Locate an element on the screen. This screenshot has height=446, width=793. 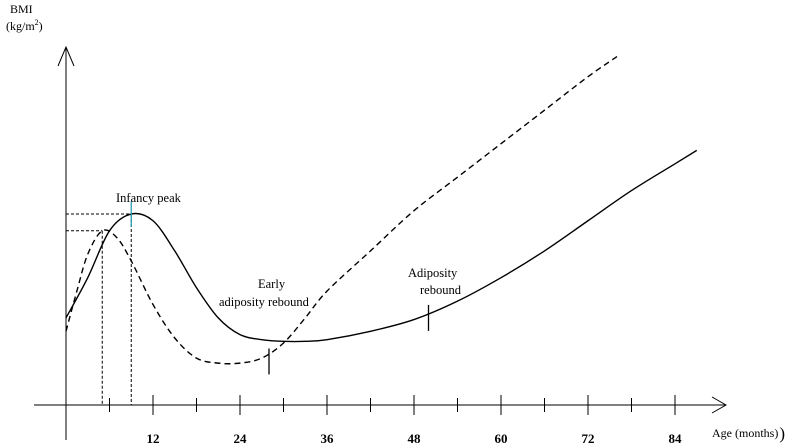
tick-layer: 12 24 36 48 60 72 84 is located at coordinates (396, 420).